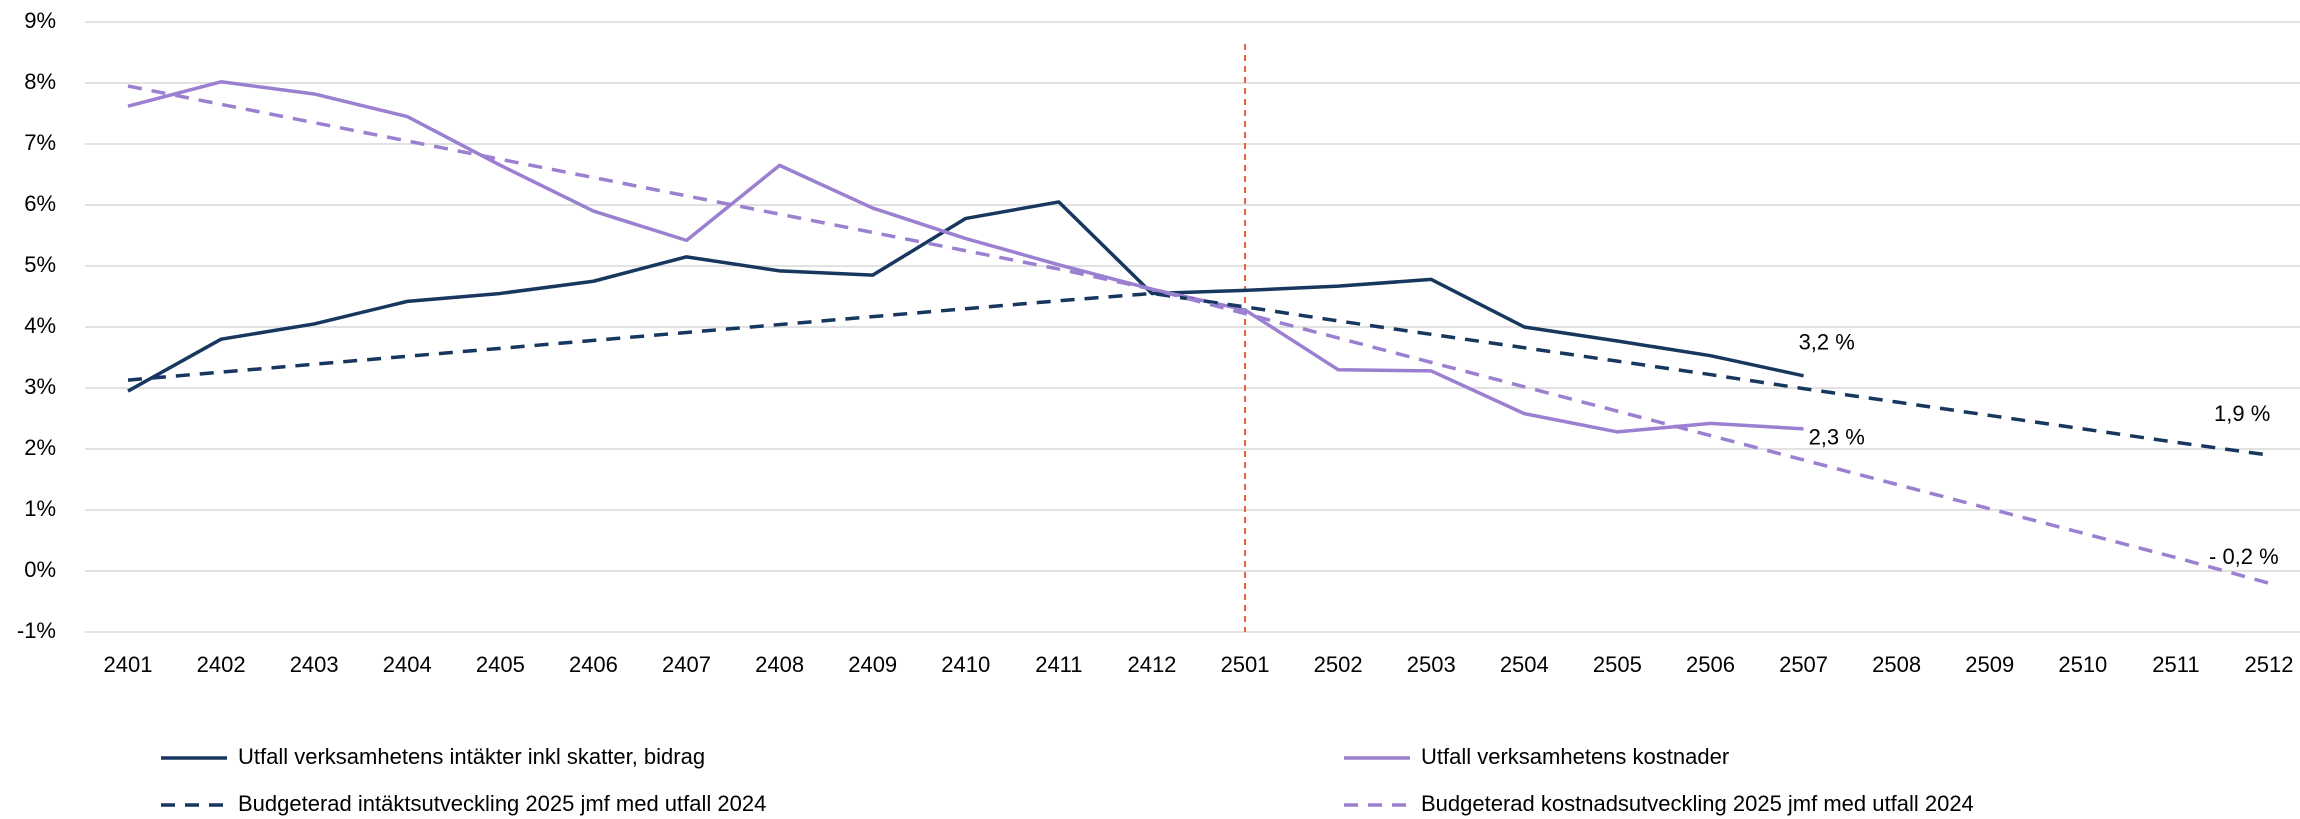  Describe the element at coordinates (1710, 664) in the screenshot. I see `x-tick-label: 2506` at that location.